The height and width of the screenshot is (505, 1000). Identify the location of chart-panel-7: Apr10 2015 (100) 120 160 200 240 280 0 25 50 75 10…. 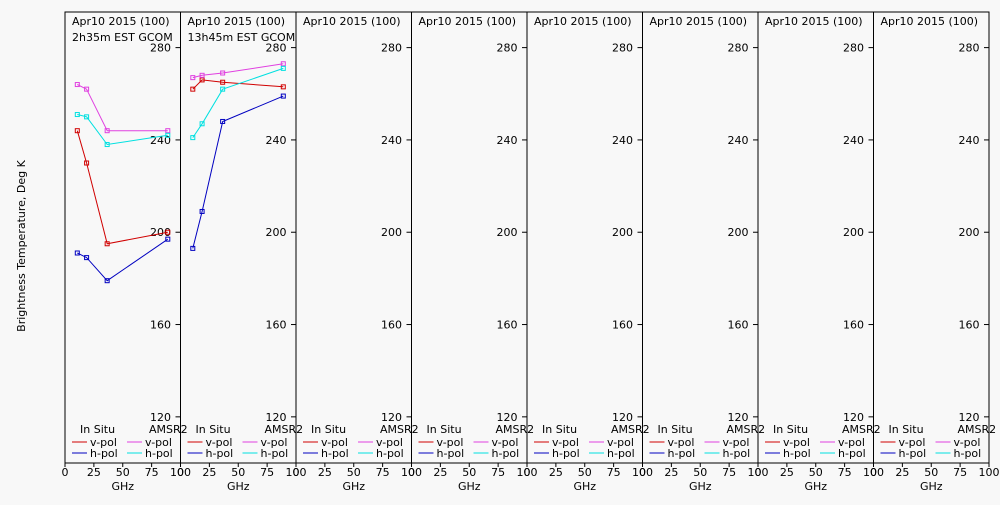
(819, 252).